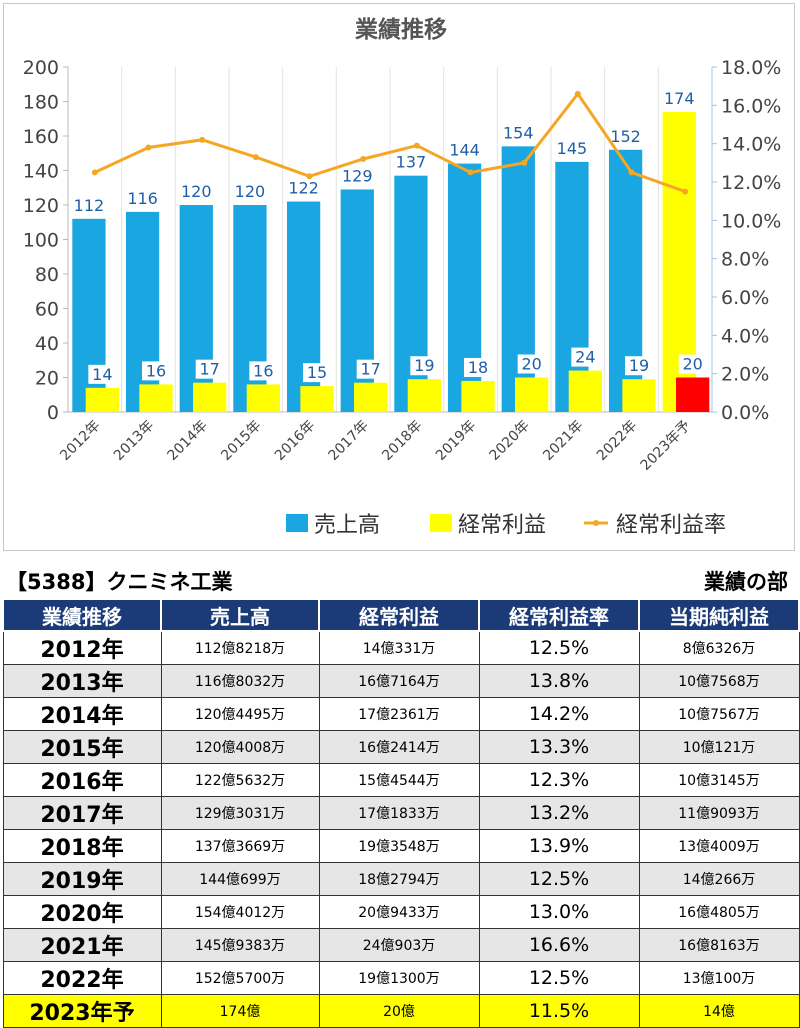 The width and height of the screenshot is (800, 1028). Describe the element at coordinates (188, 441) in the screenshot. I see `x-tick-label: 2014年` at that location.